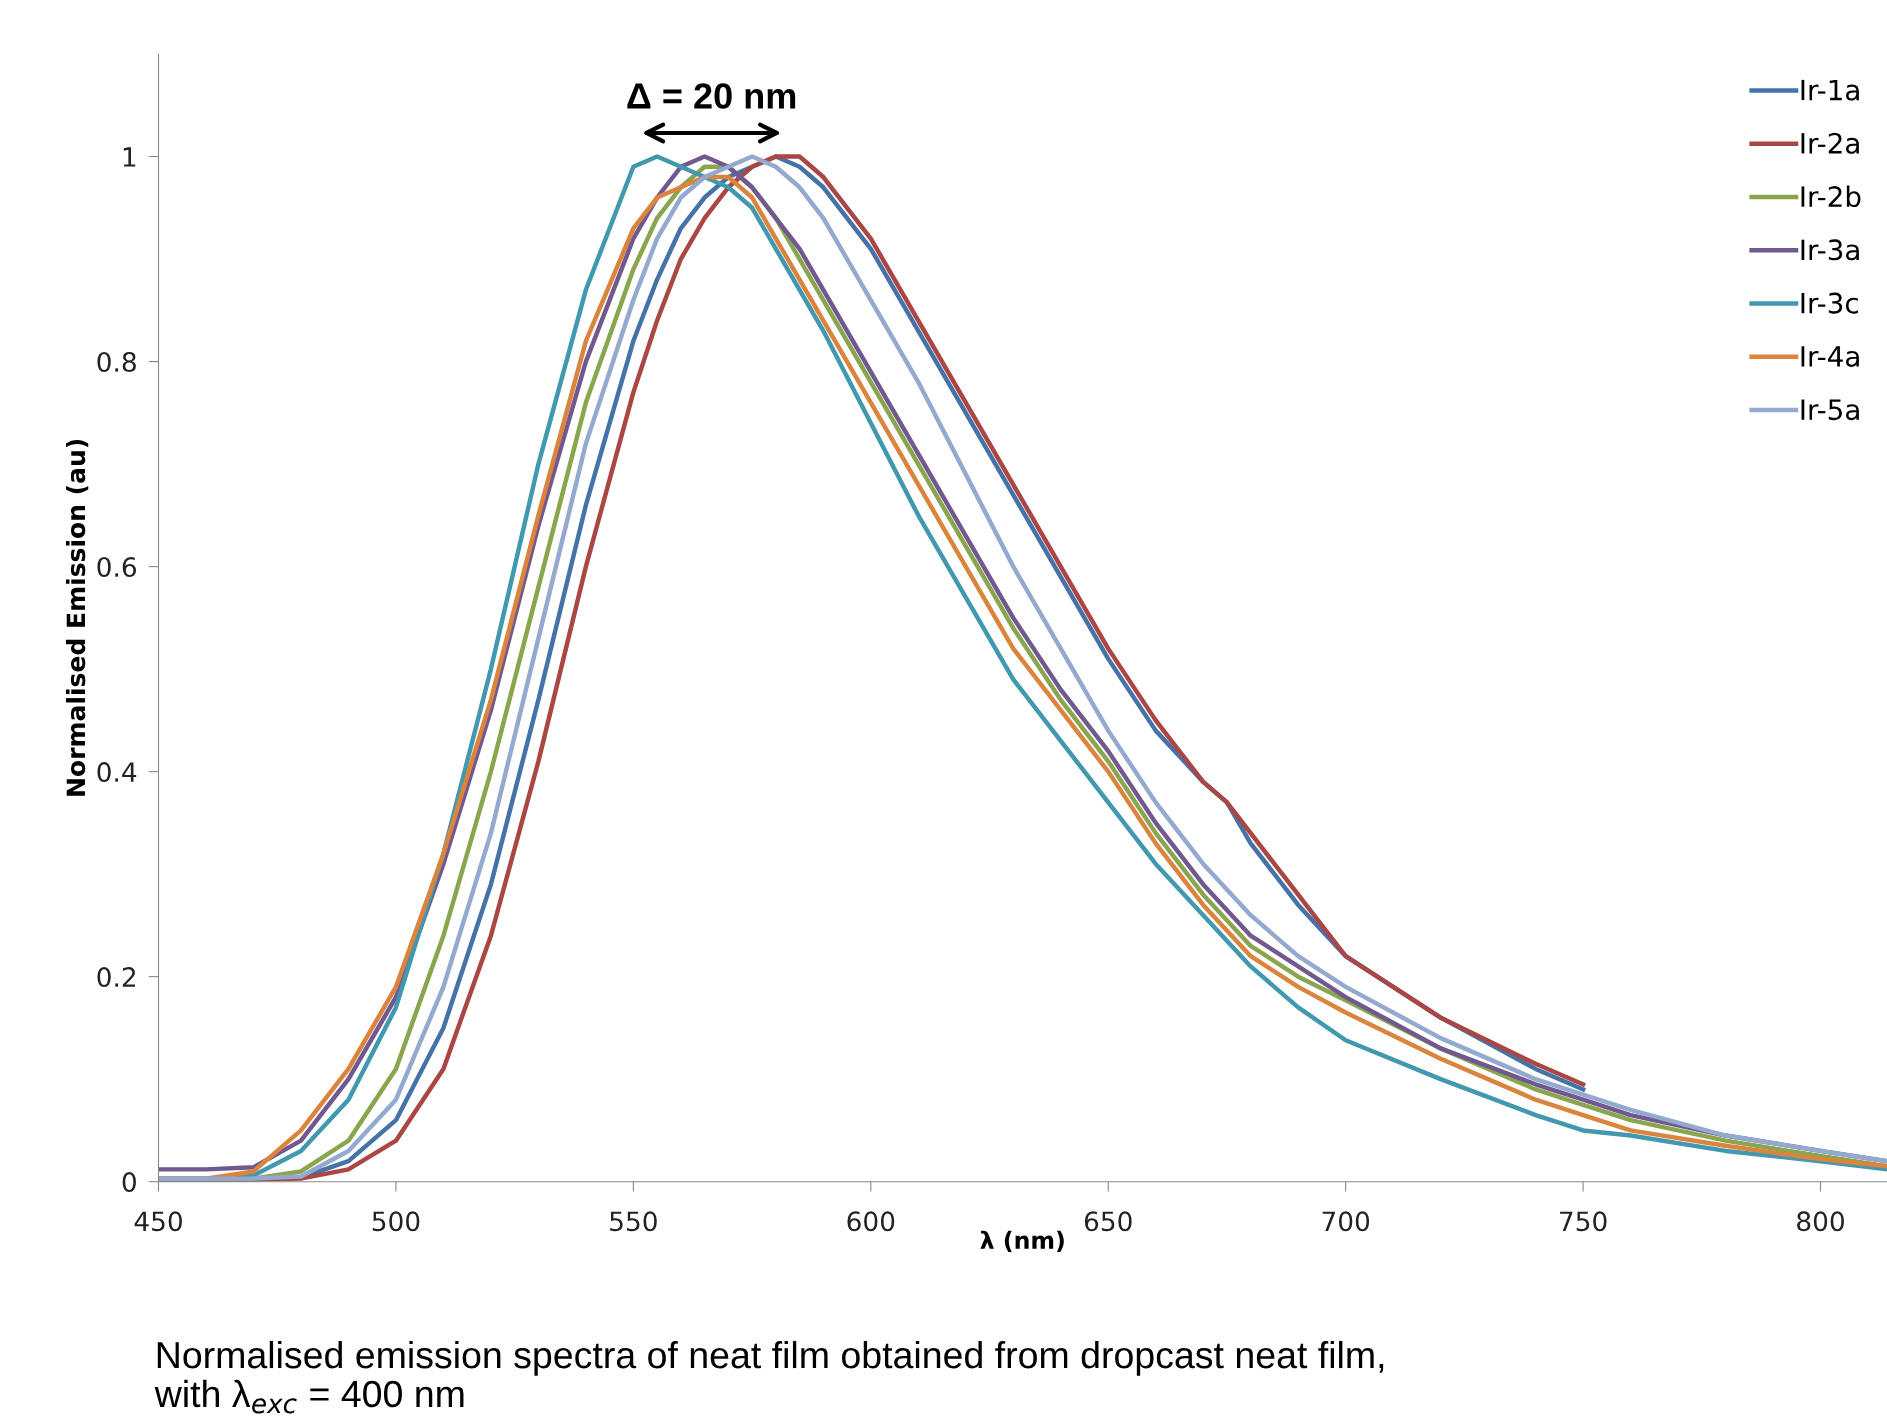  Describe the element at coordinates (871, 1221) in the screenshot. I see `x-tick-label: 600` at that location.